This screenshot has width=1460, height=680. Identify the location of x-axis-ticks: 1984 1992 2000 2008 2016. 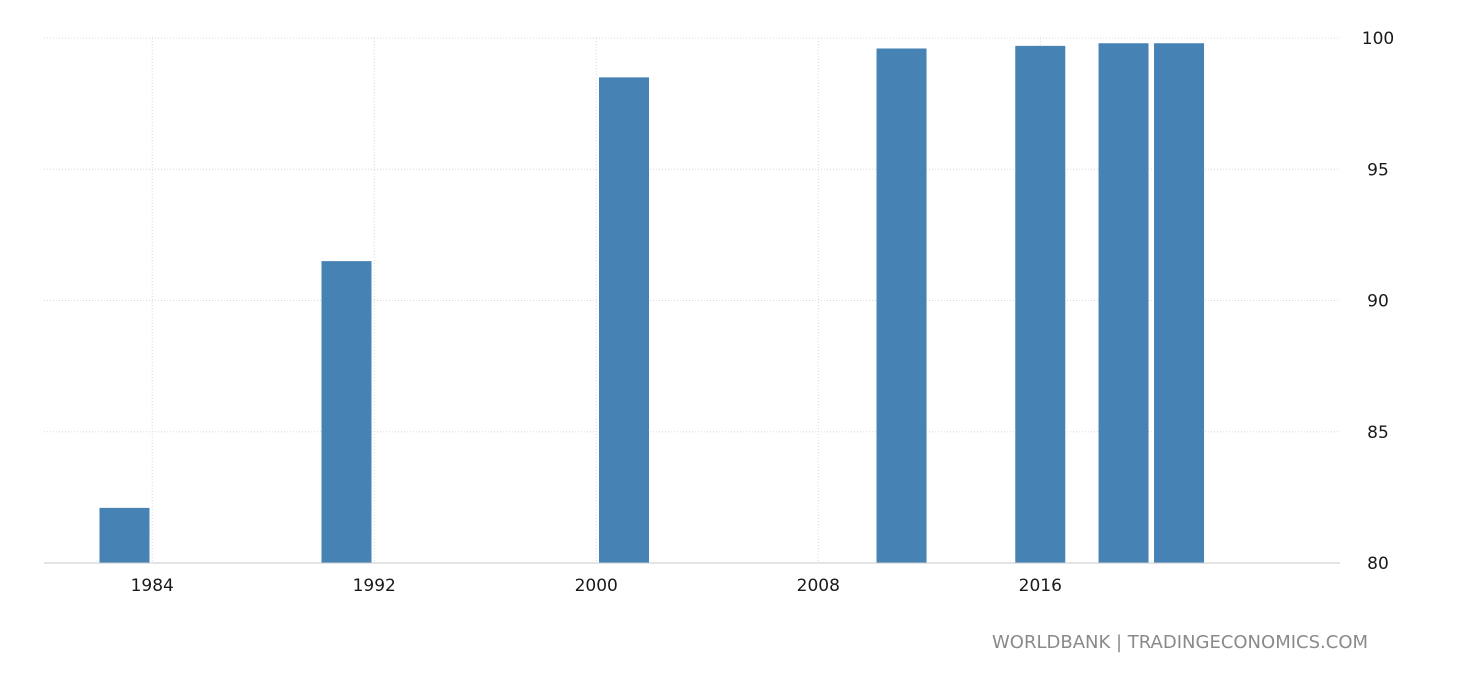
(596, 586).